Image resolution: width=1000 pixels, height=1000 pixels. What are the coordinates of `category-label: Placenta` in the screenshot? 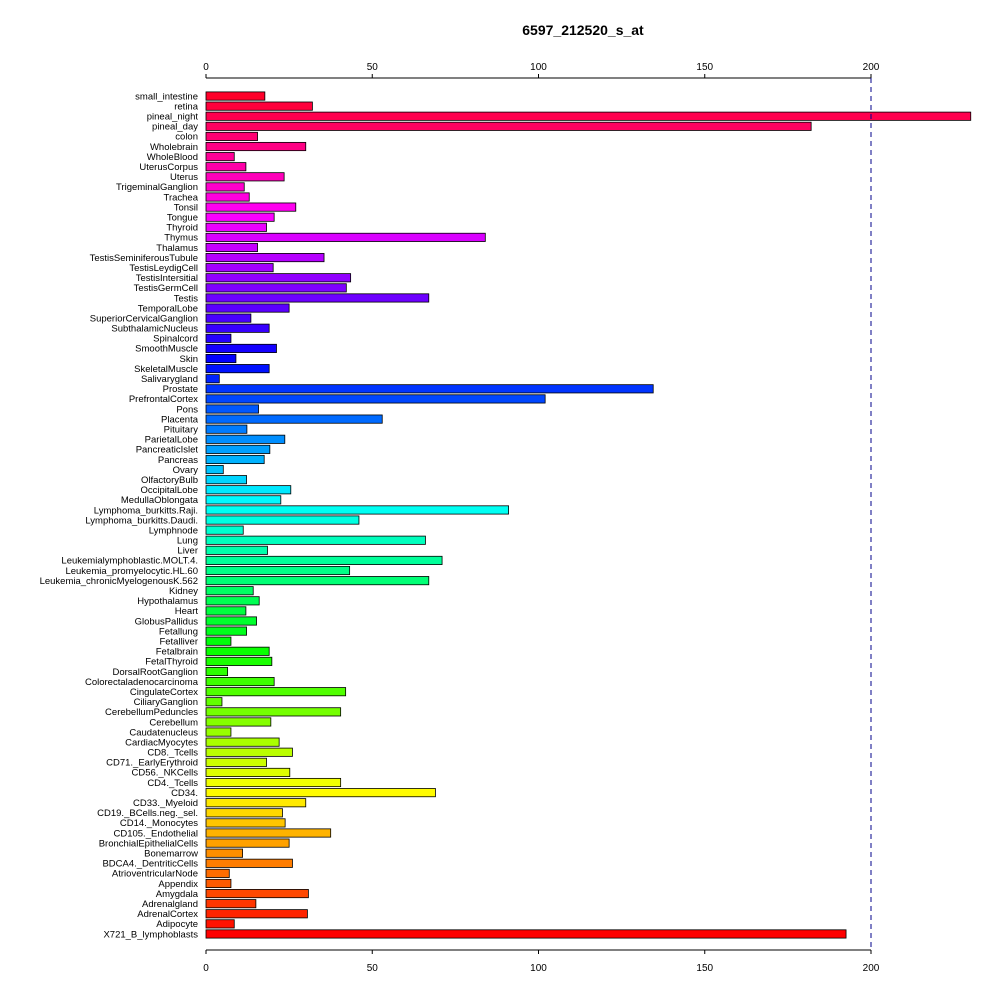 It's located at (180, 419).